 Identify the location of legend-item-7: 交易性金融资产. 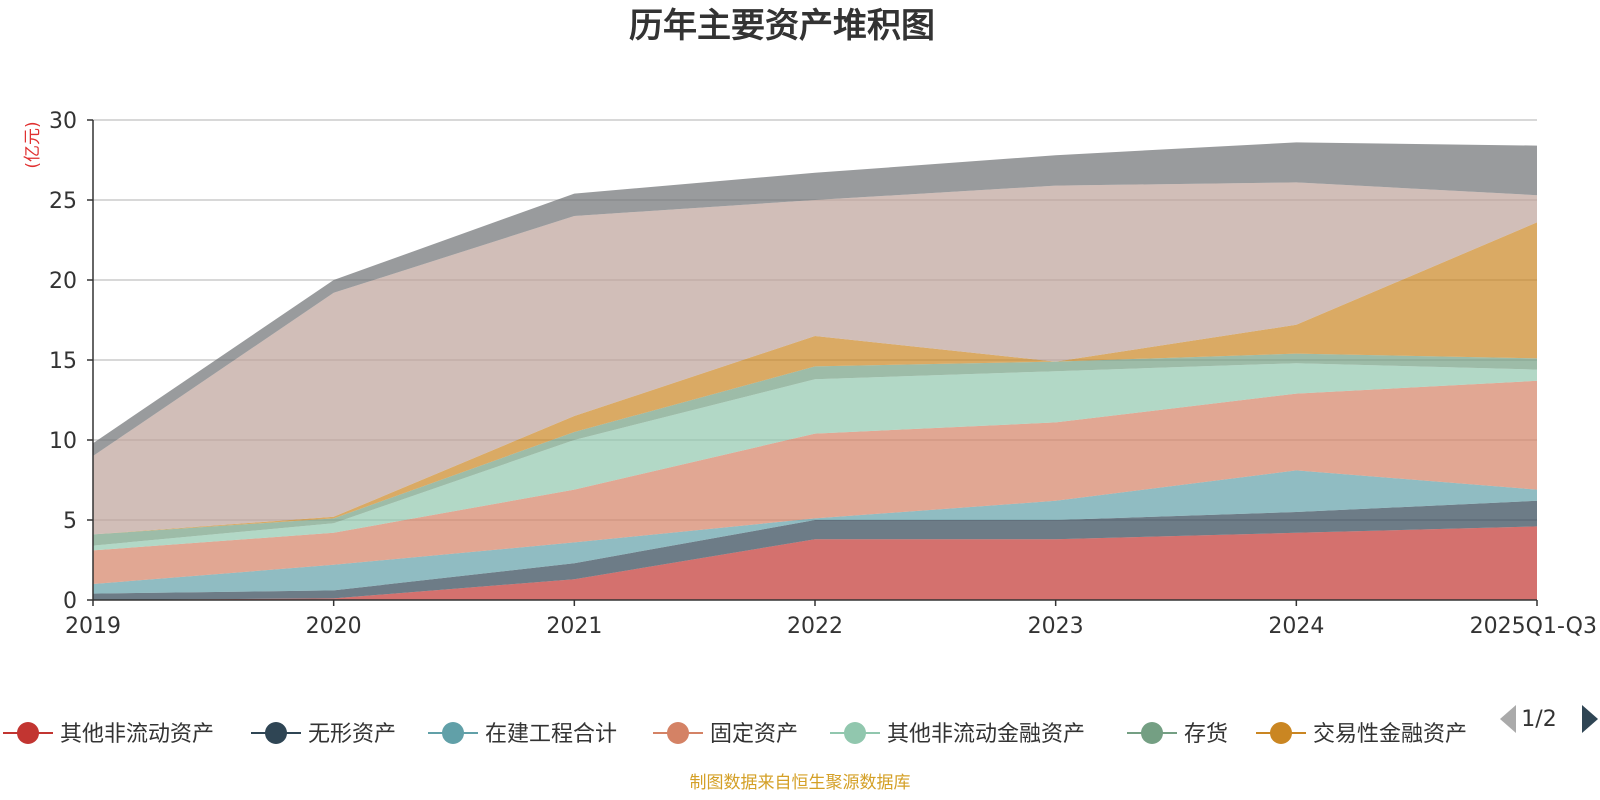
(1361, 734).